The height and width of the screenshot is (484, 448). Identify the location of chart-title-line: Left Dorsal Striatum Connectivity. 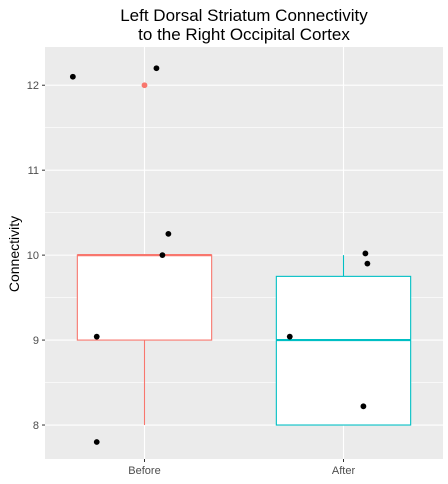
(244, 15).